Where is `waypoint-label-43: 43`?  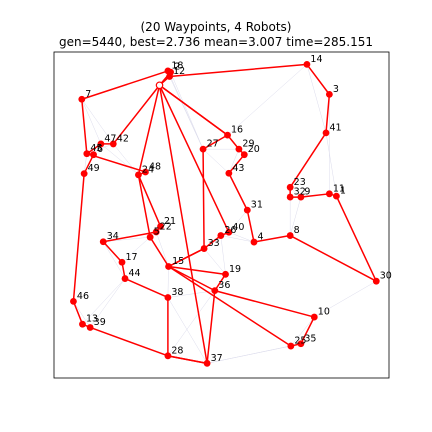 waypoint-label-43: 43 is located at coordinates (238, 168).